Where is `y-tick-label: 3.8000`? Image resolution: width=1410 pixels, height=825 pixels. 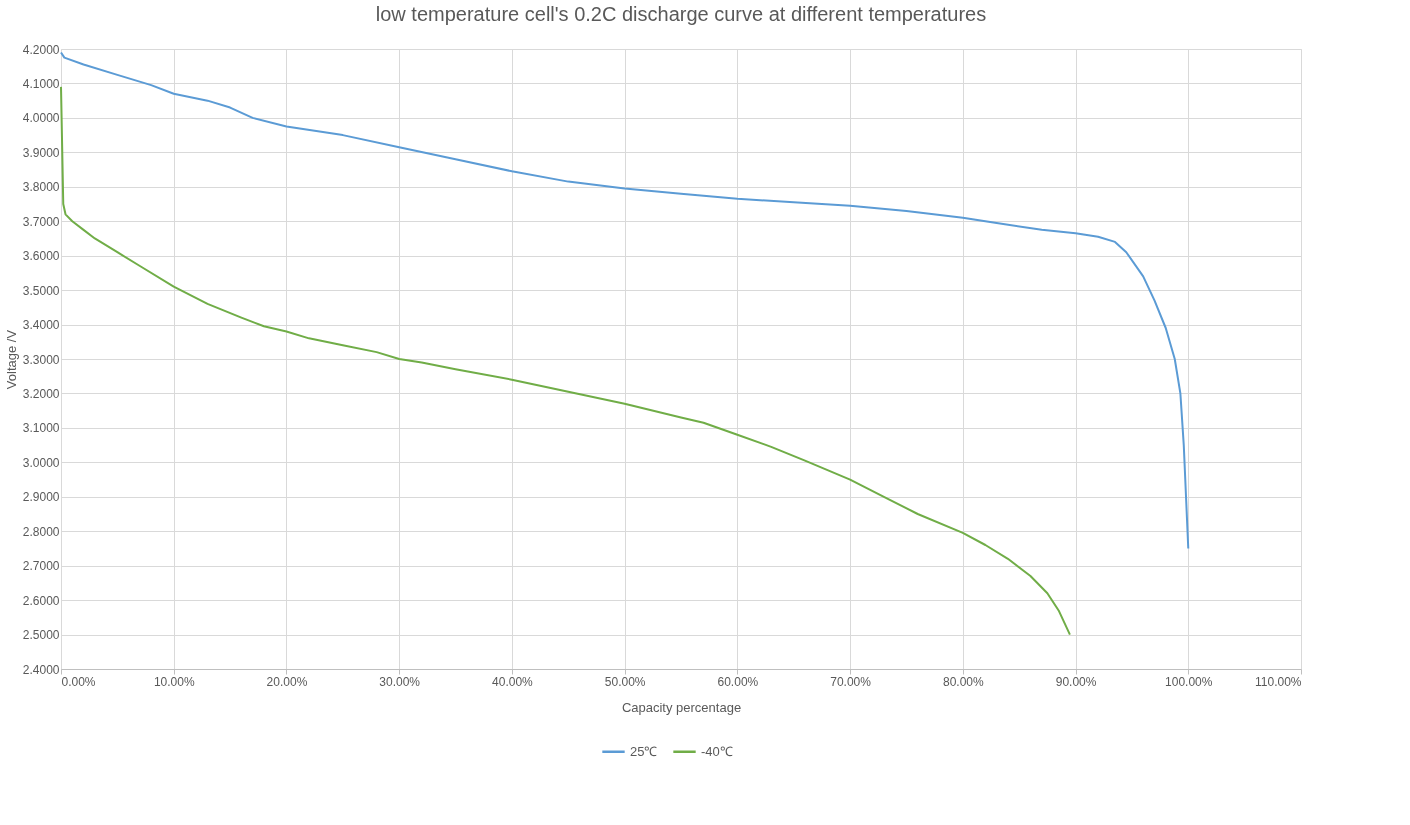
y-tick-label: 3.8000 is located at coordinates (41, 187).